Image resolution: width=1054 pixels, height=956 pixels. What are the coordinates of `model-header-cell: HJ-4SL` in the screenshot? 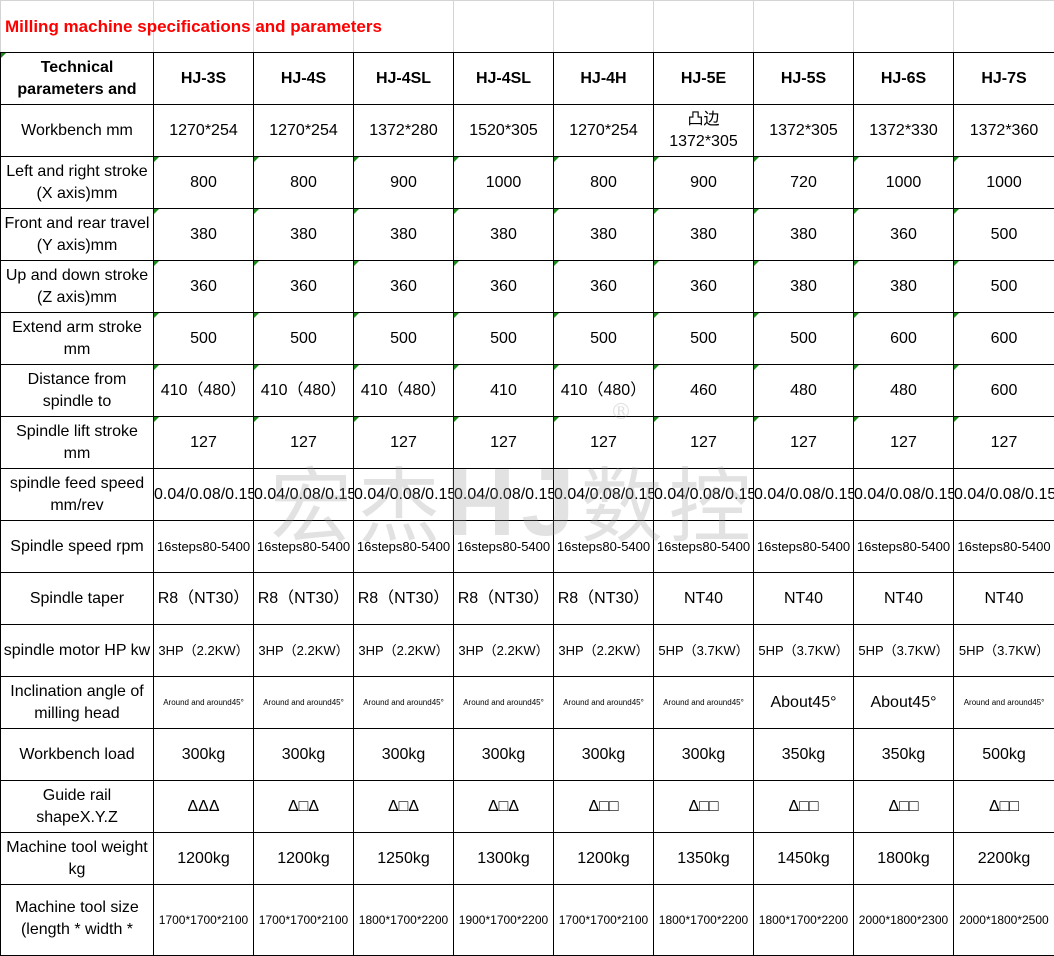 It's located at (504, 79).